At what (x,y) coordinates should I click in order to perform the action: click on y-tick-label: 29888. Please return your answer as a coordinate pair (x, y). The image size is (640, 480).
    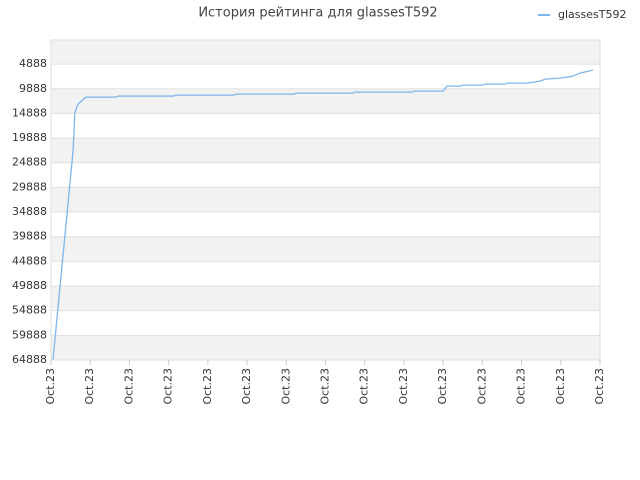
    Looking at the image, I should click on (29, 186).